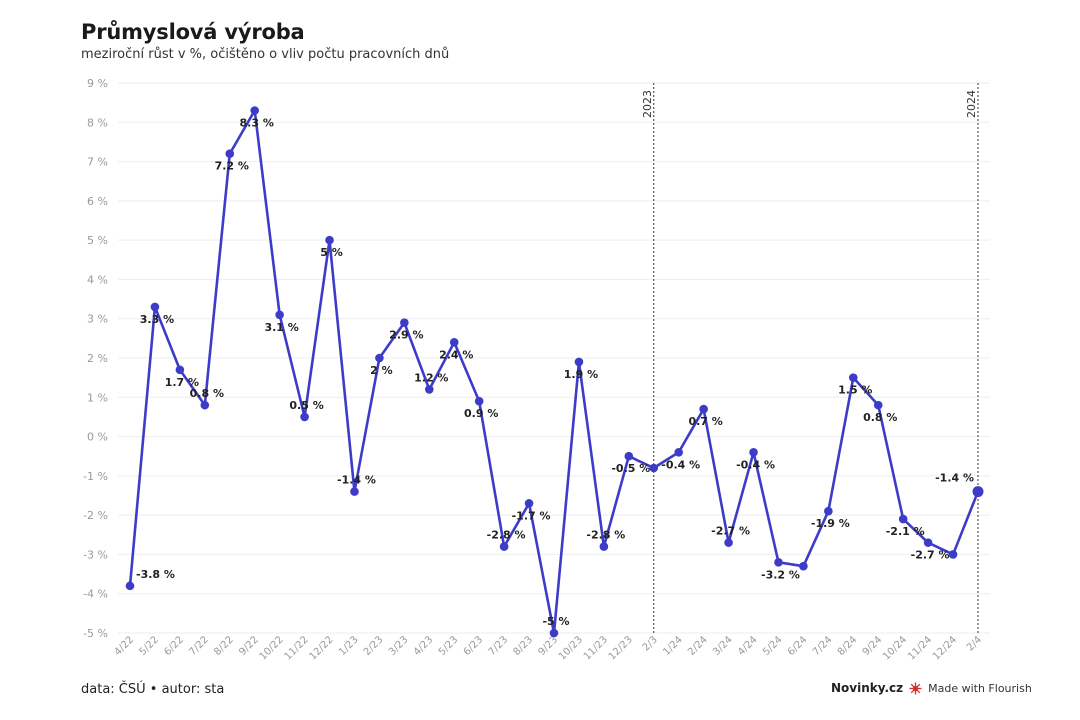 The image size is (1080, 720). Describe the element at coordinates (895, 648) in the screenshot. I see `x-tick-label: 10/24` at that location.